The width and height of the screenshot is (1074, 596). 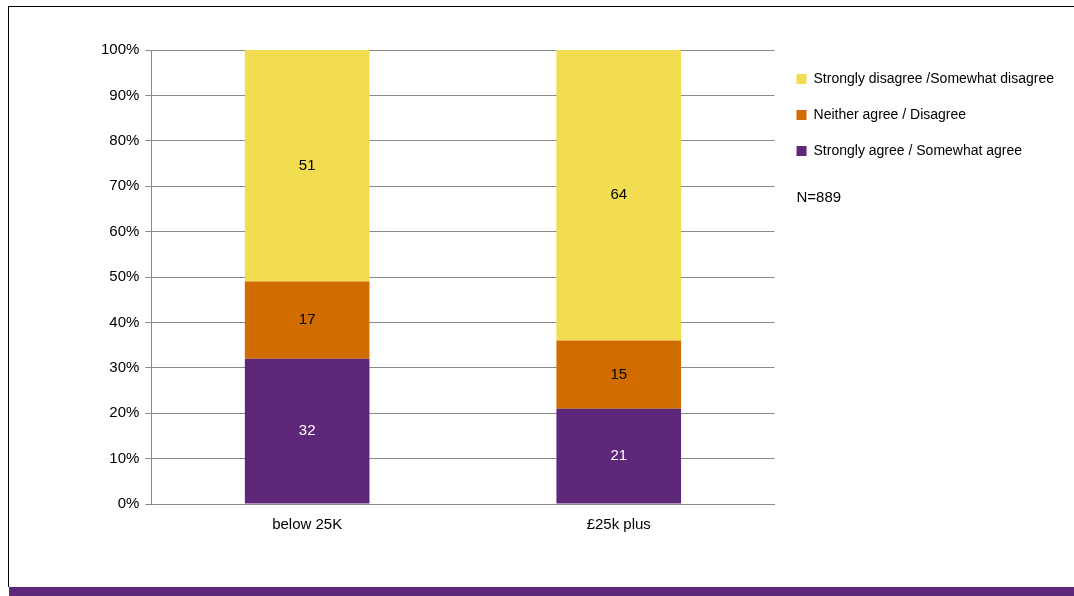 I want to click on data-label: 32, so click(x=307, y=430).